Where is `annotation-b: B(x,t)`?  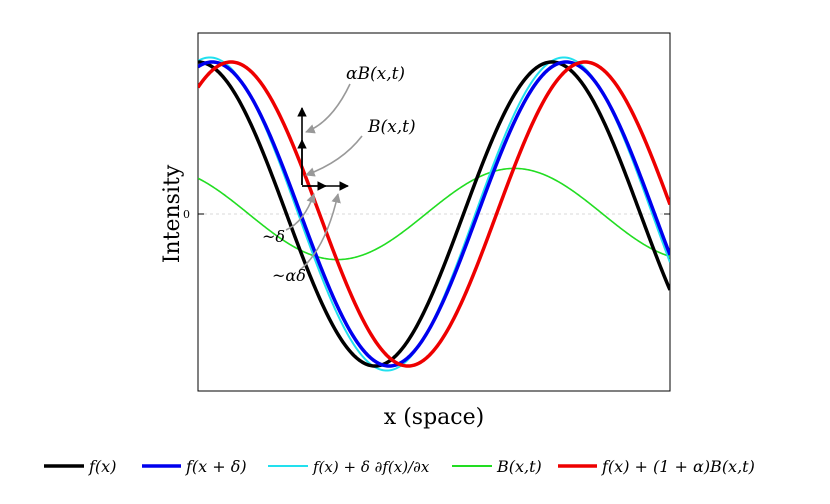 annotation-b: B(x,t) is located at coordinates (391, 127).